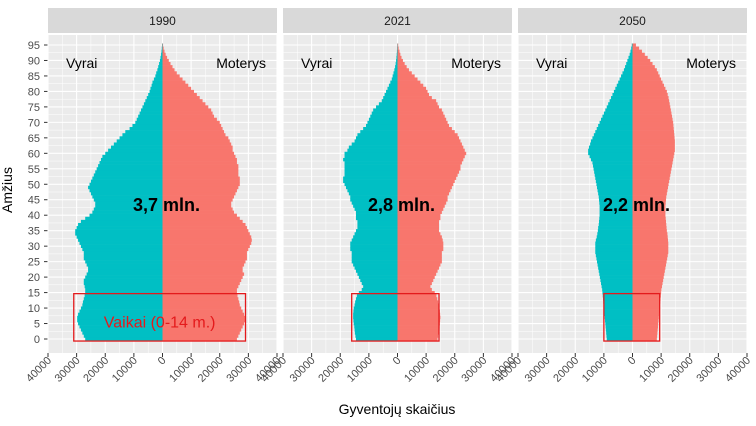 Image resolution: width=756 pixels, height=426 pixels. I want to click on y-tick-label: 40, so click(34, 216).